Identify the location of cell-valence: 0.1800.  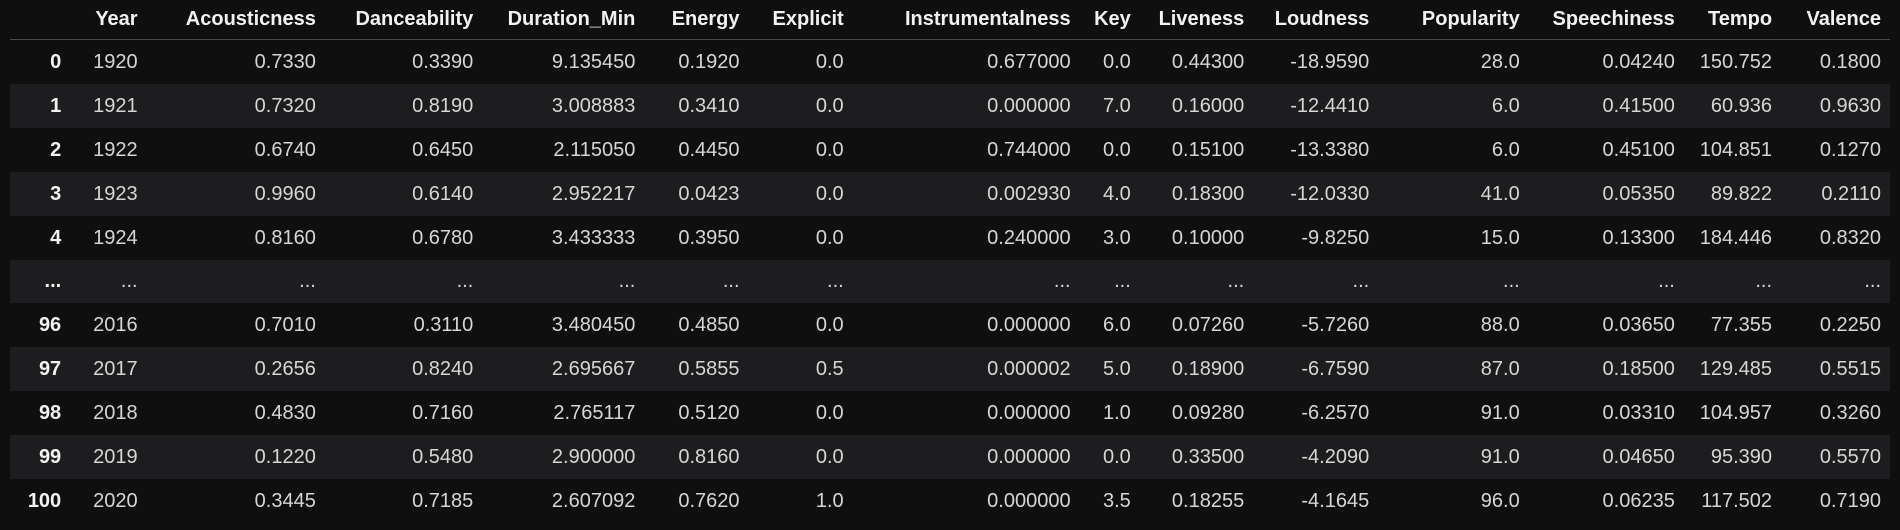
(1850, 61).